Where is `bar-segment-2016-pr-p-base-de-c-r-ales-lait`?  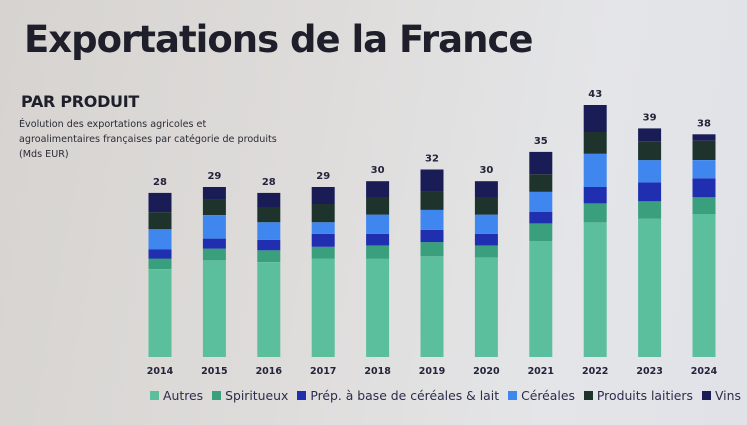 bar-segment-2016-pr-p-base-de-c-r-ales-lait is located at coordinates (269, 245).